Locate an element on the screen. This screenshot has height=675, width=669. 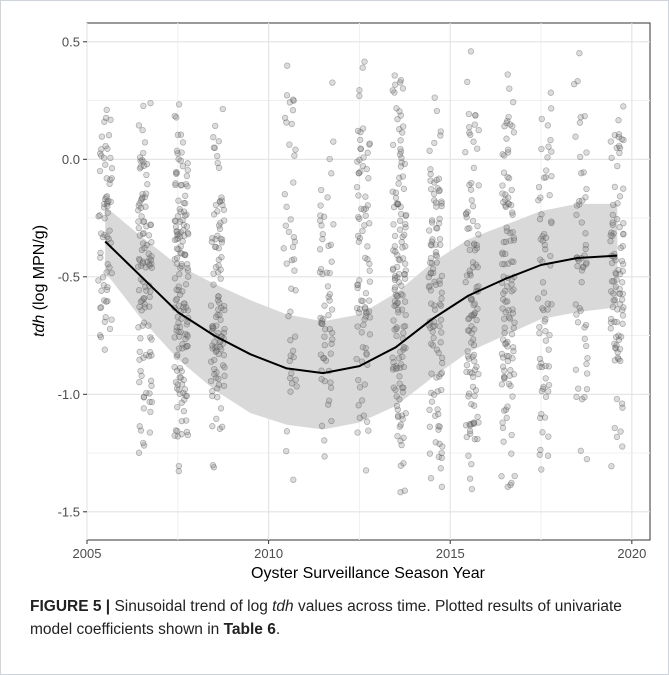
x-tick-label: 2015 is located at coordinates (450, 553).